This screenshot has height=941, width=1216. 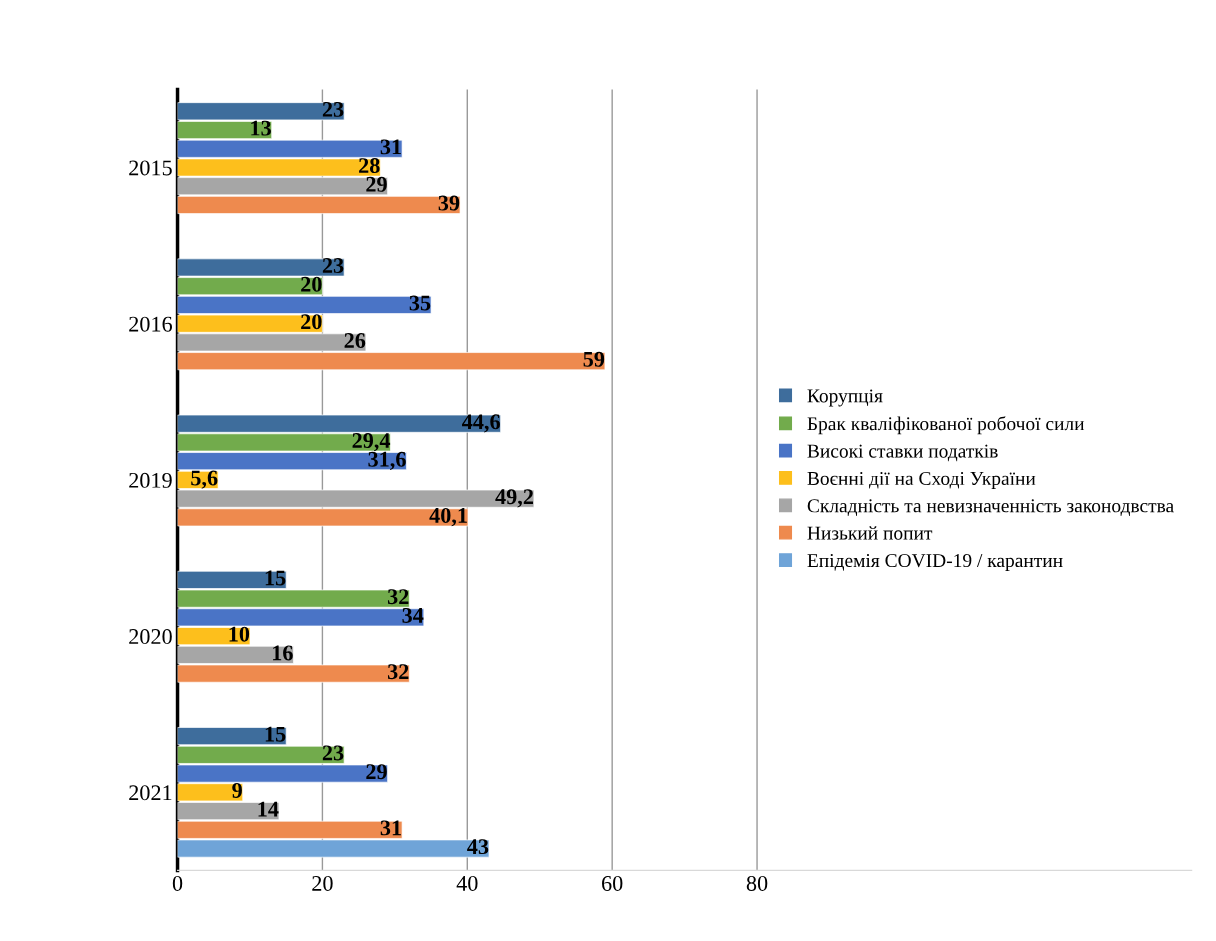 What do you see at coordinates (261, 128) in the screenshot?
I see `data-label: 13` at bounding box center [261, 128].